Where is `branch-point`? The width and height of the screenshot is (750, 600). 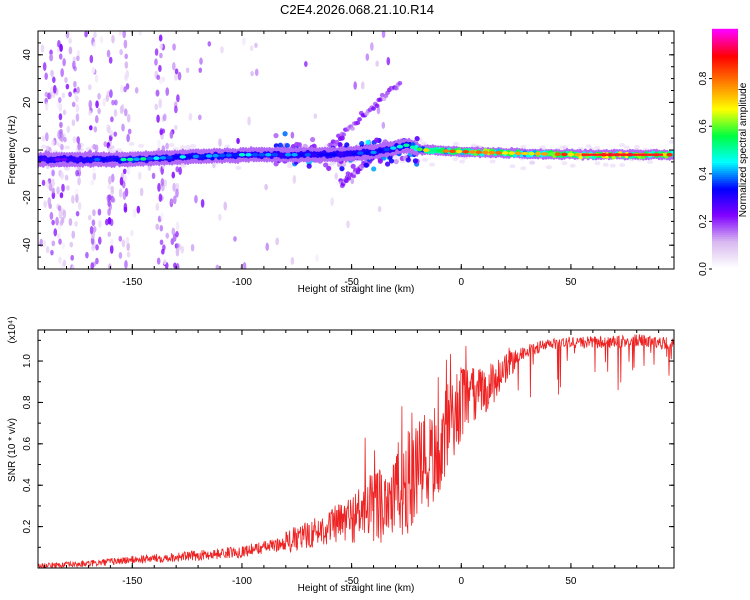 branch-point is located at coordinates (352, 128).